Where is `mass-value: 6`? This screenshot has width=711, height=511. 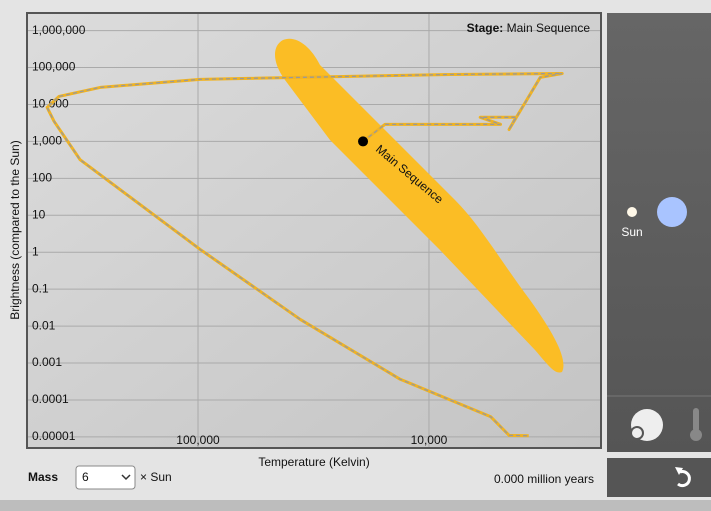
mass-value: 6 is located at coordinates (85, 477).